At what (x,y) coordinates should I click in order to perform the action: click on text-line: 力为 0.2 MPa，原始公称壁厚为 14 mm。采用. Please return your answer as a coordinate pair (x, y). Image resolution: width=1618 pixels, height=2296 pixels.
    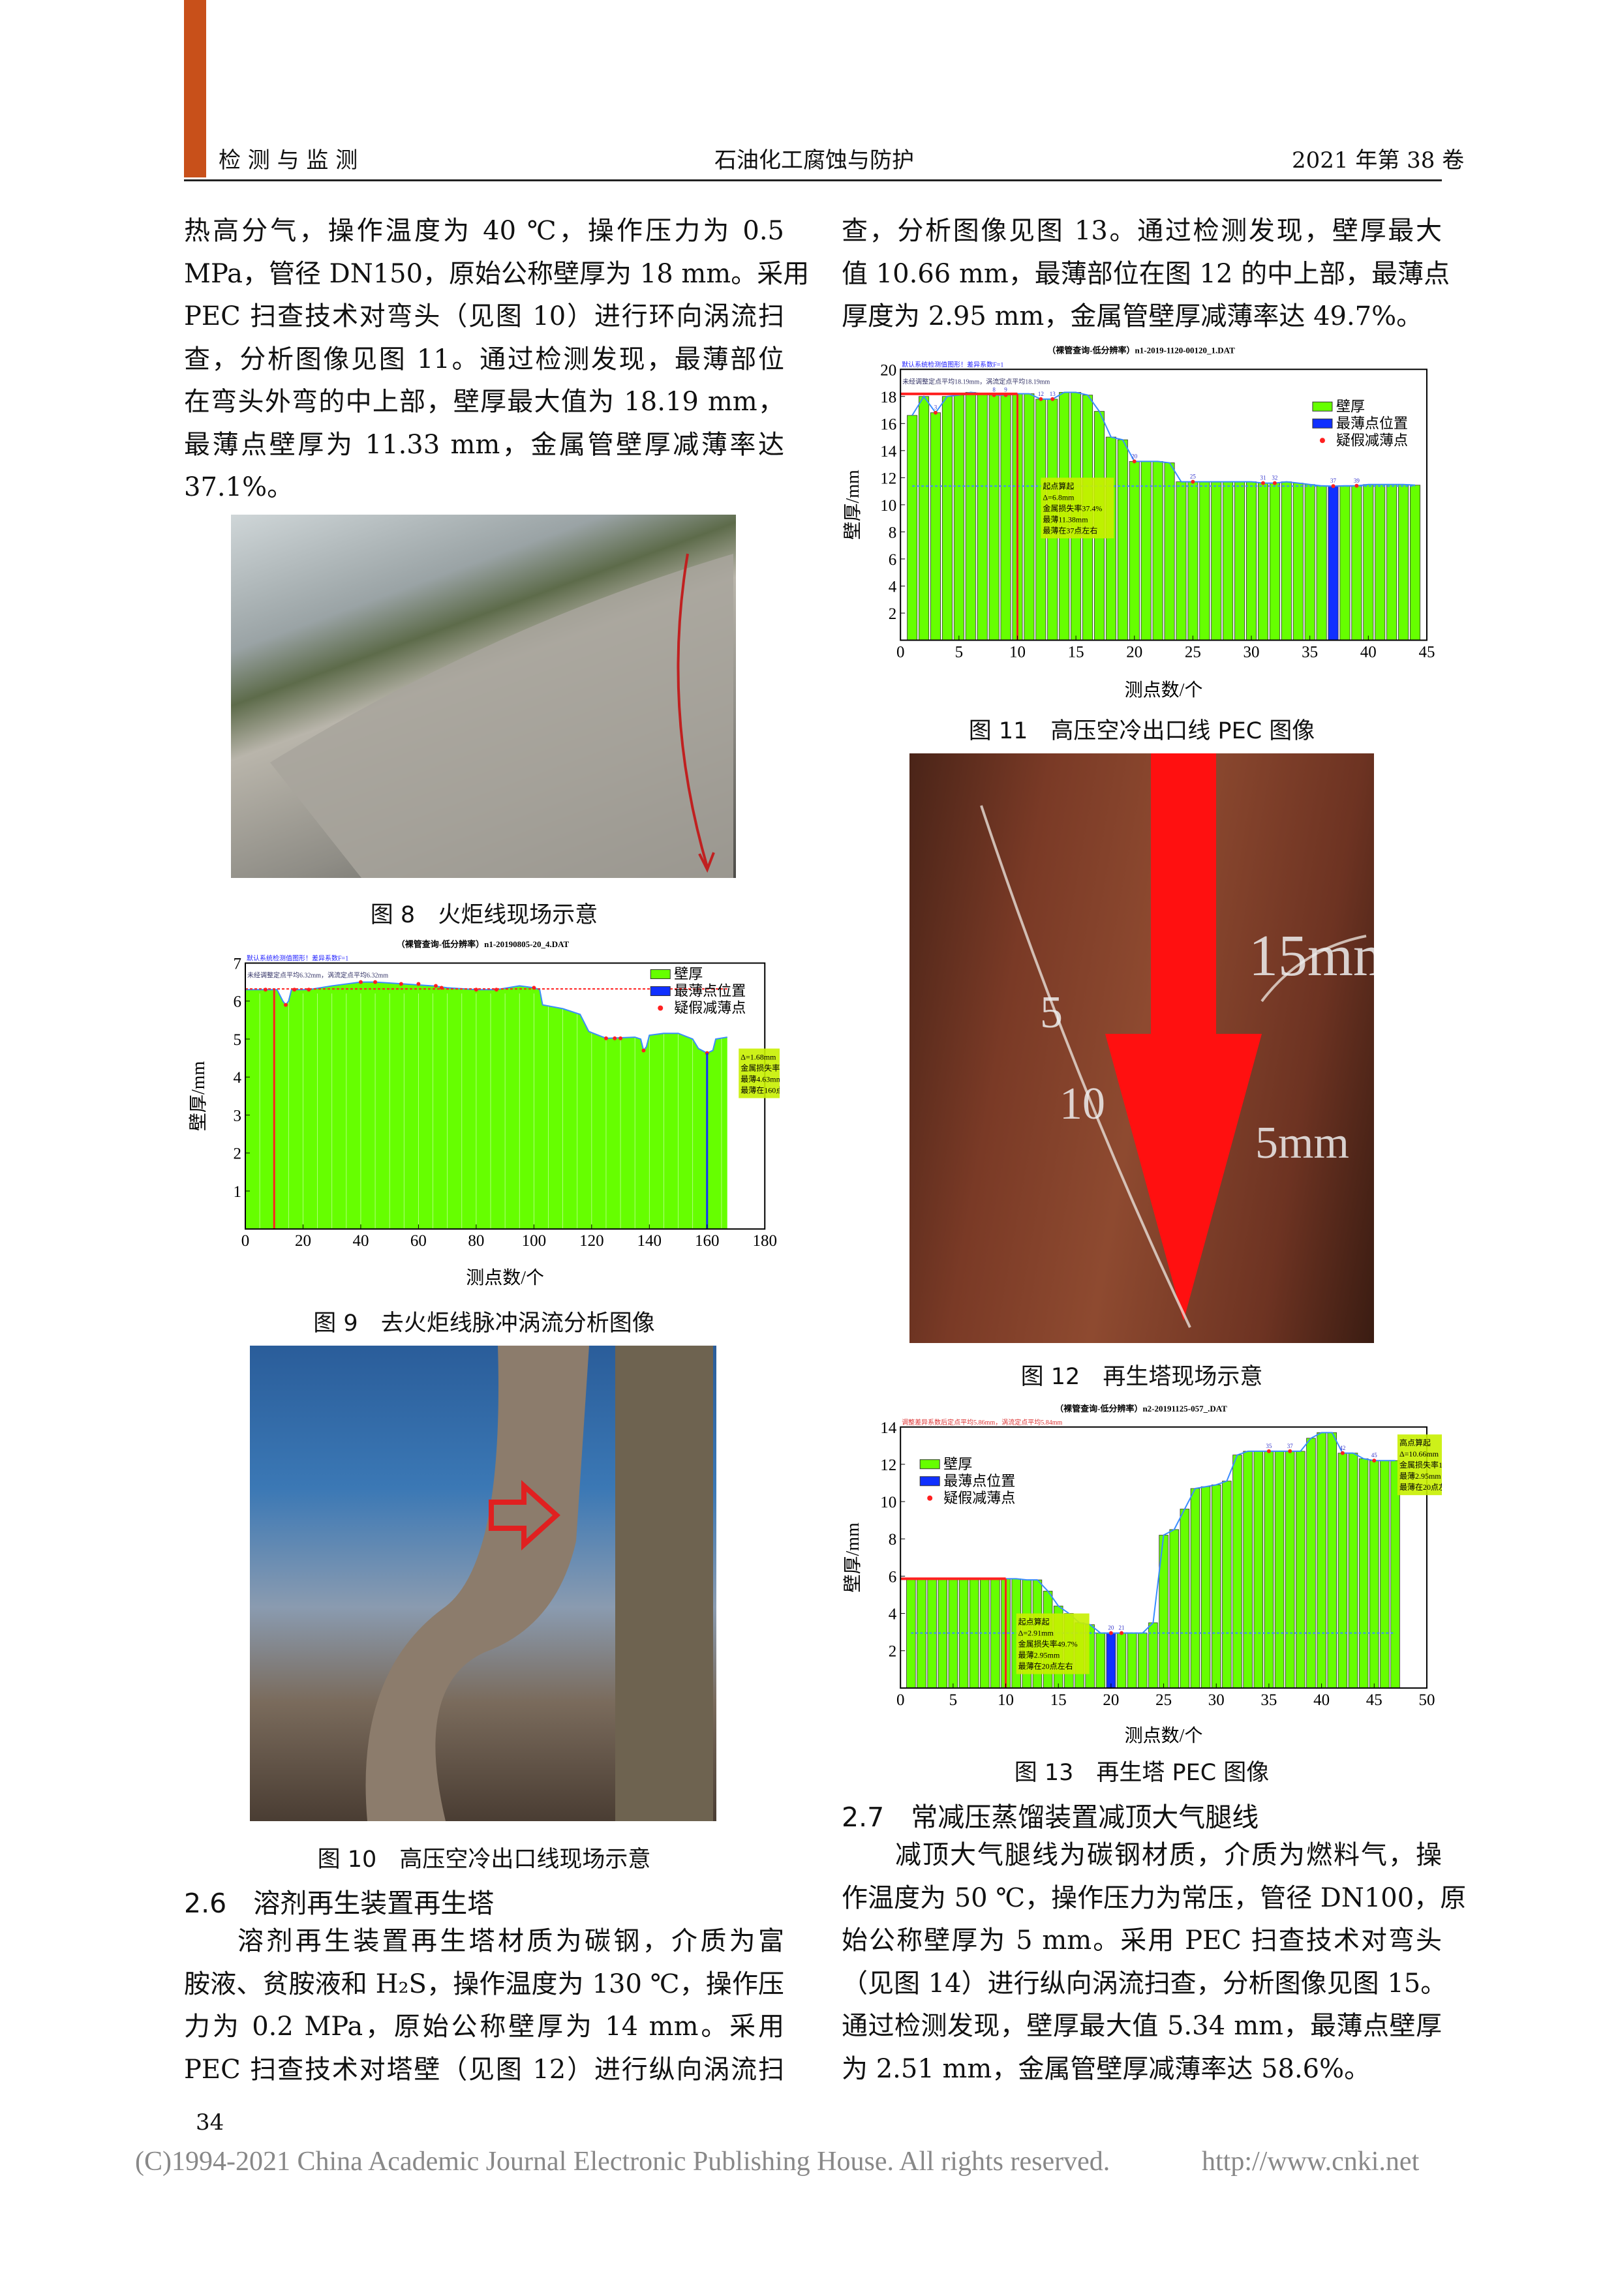
    Looking at the image, I should click on (484, 2027).